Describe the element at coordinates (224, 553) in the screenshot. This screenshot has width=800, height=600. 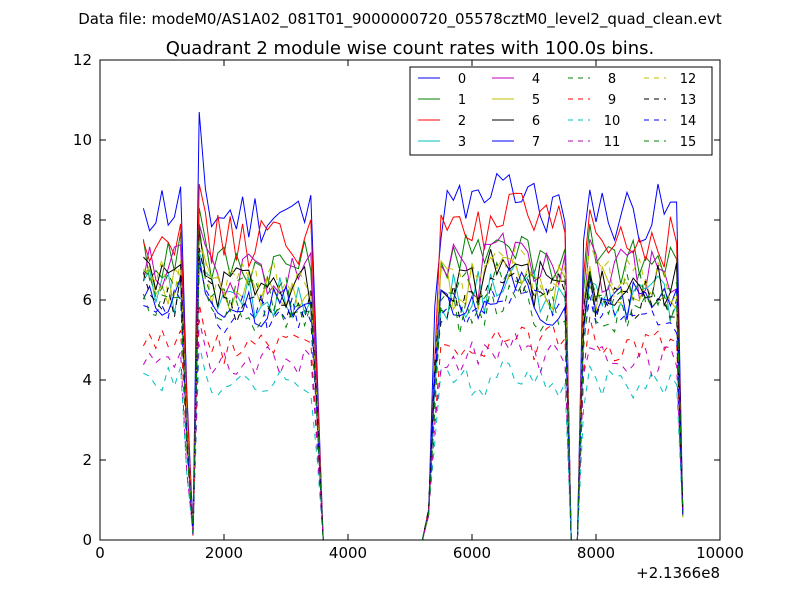
I see `x-tick-label: 2000` at that location.